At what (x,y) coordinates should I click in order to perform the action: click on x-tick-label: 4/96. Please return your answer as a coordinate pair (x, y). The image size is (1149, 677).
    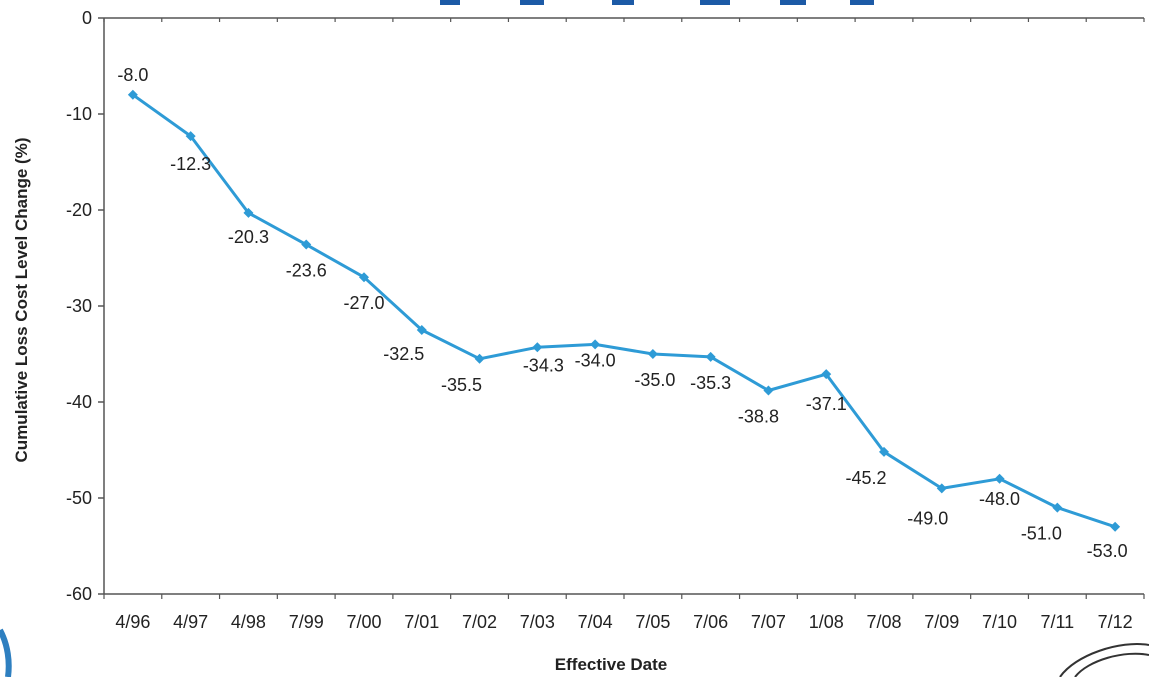
    Looking at the image, I should click on (132, 622).